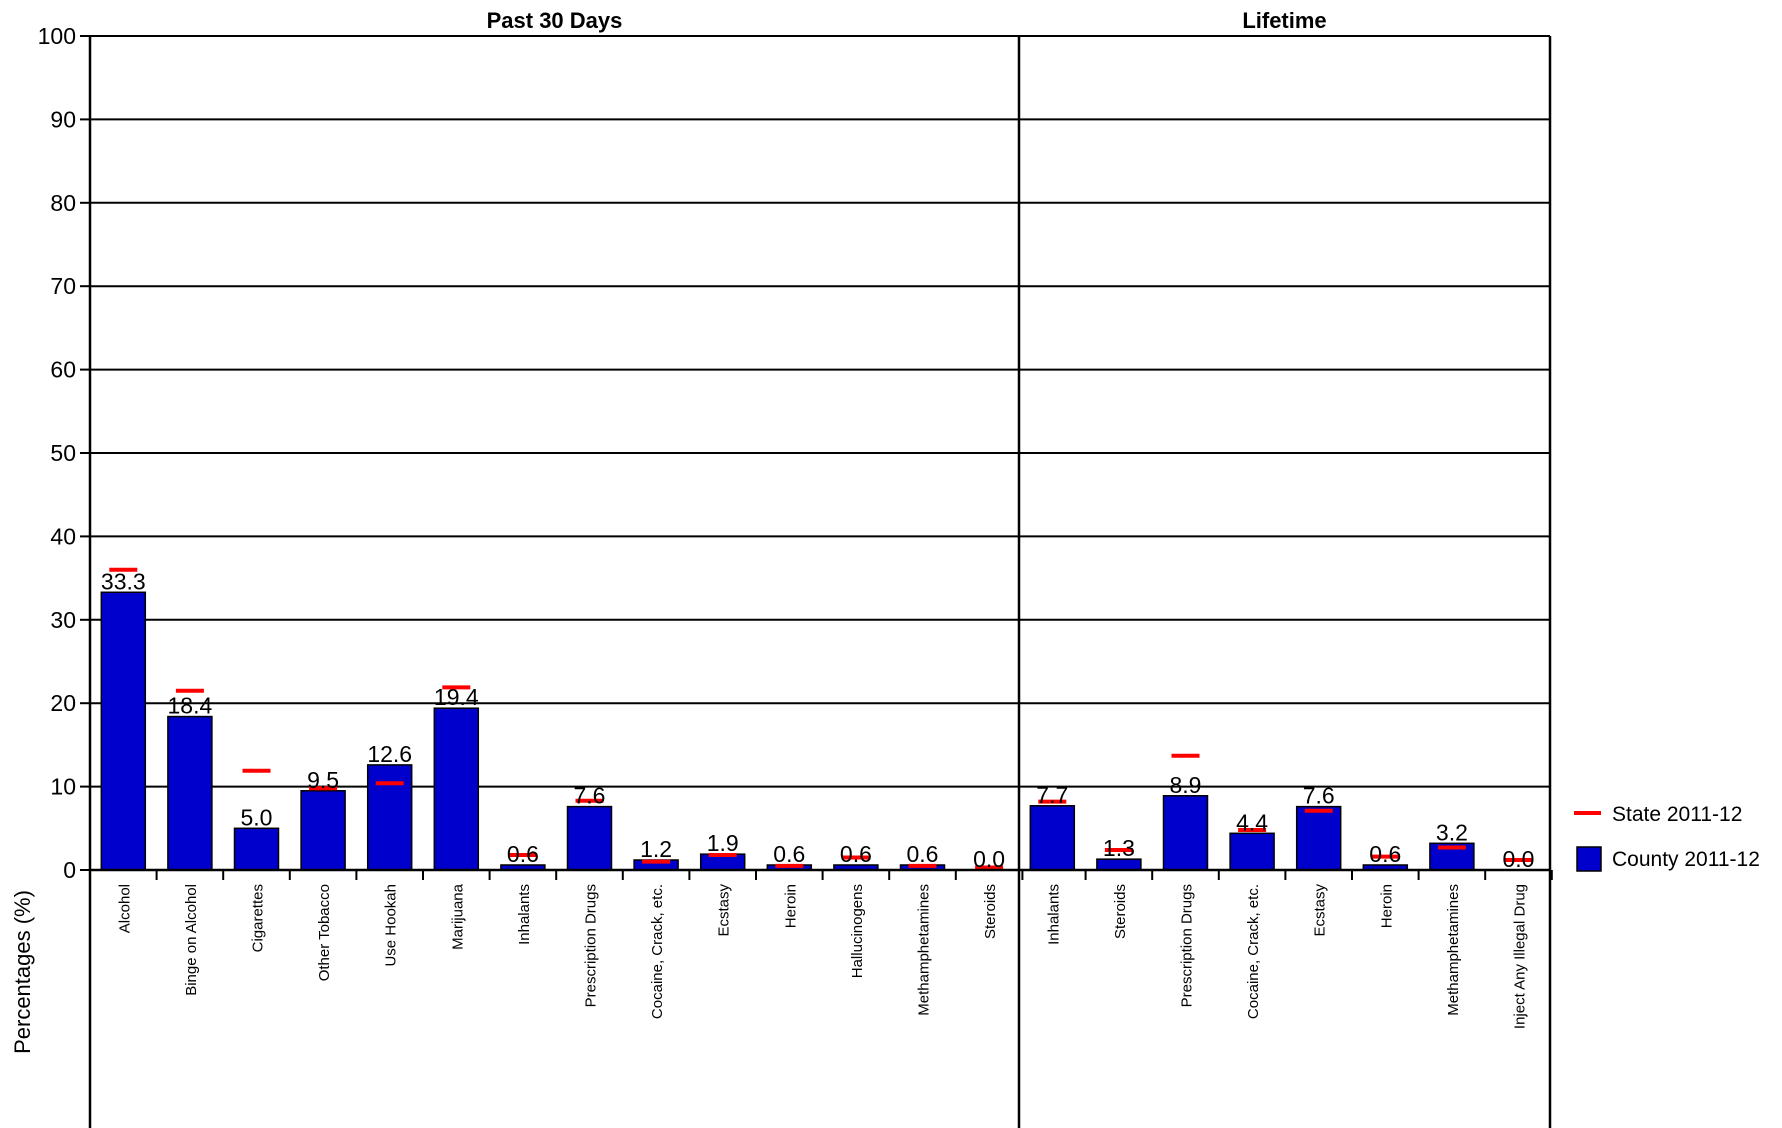 The image size is (1782, 1128). Describe the element at coordinates (63, 203) in the screenshot. I see `y-tick-label: 80` at that location.